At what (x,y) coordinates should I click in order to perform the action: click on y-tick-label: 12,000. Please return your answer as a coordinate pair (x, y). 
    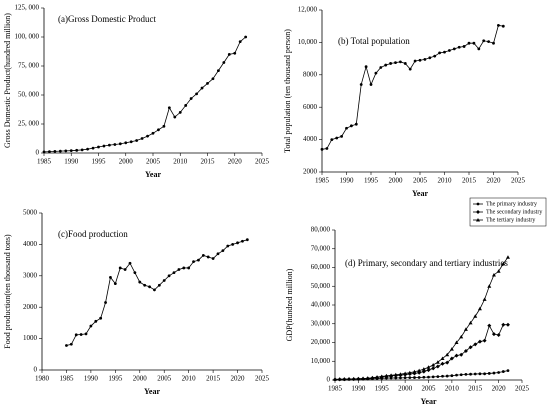
    Looking at the image, I should click on (308, 10).